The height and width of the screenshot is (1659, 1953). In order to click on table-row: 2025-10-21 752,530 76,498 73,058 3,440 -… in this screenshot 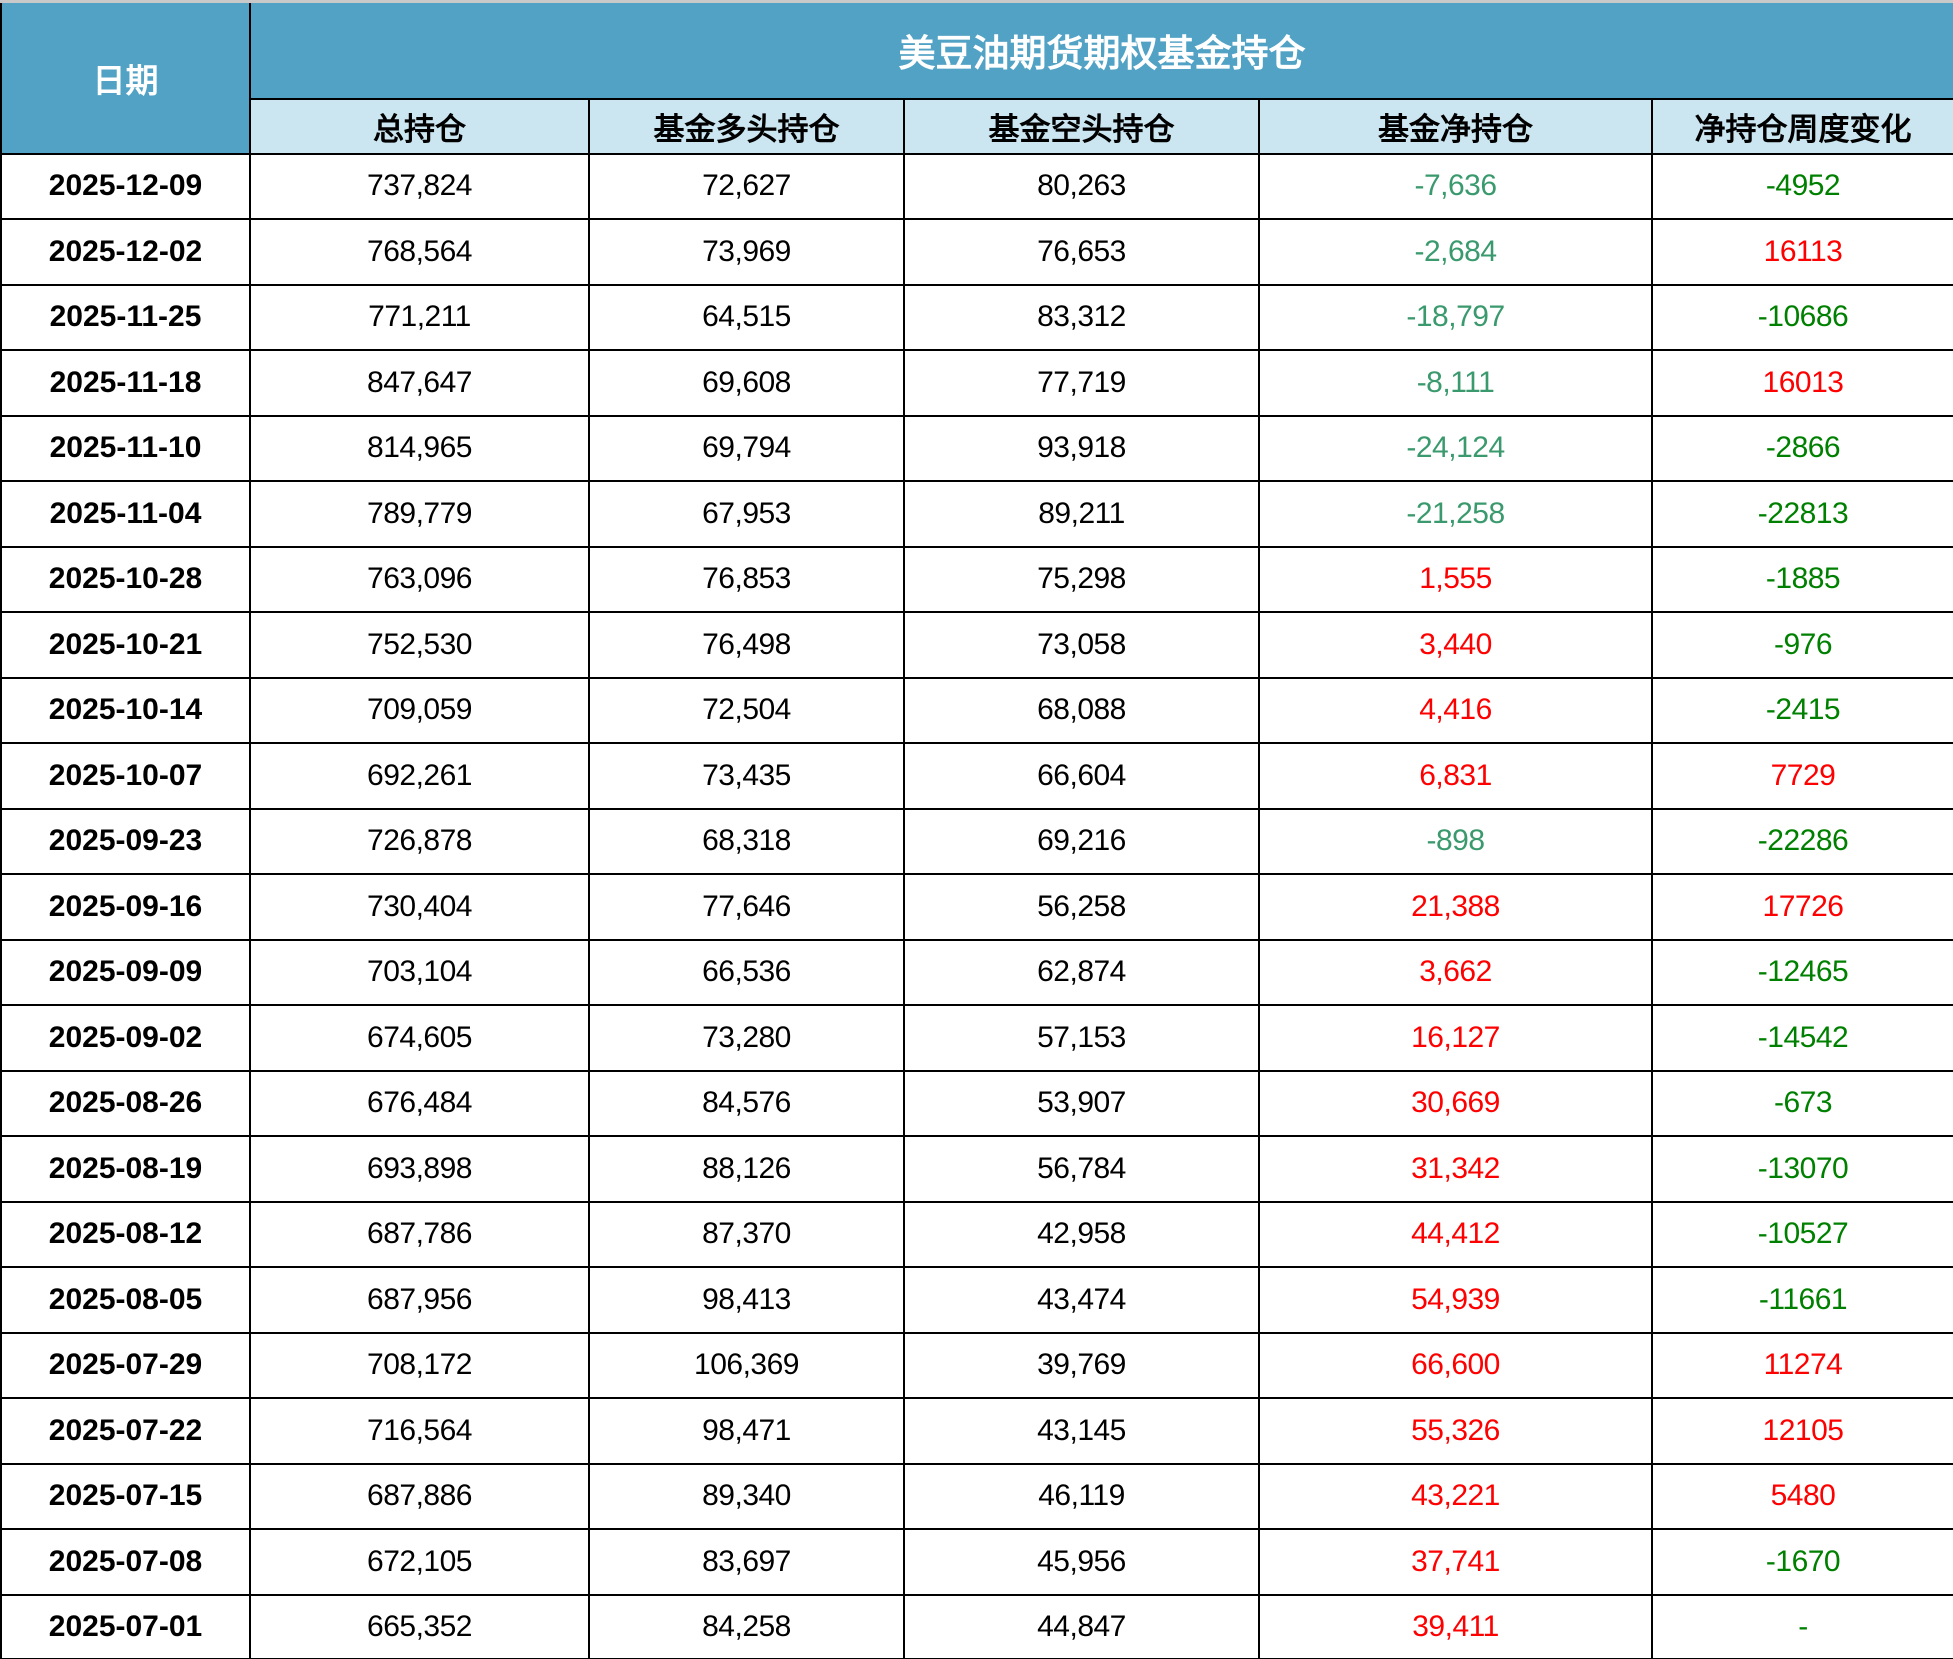, I will do `click(976, 645)`.